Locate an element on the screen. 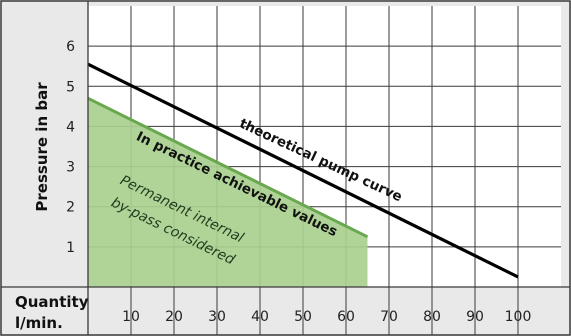  y-tick-label-1: 1 is located at coordinates (70, 248).